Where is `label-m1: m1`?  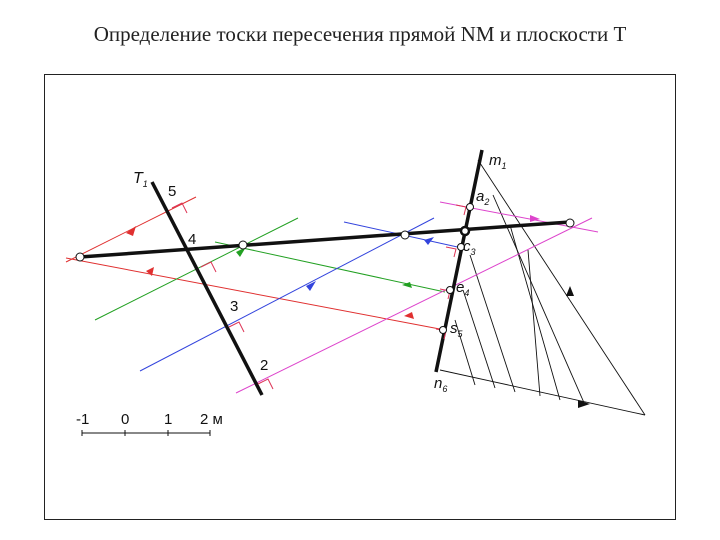
label-m1: m1 is located at coordinates (498, 161).